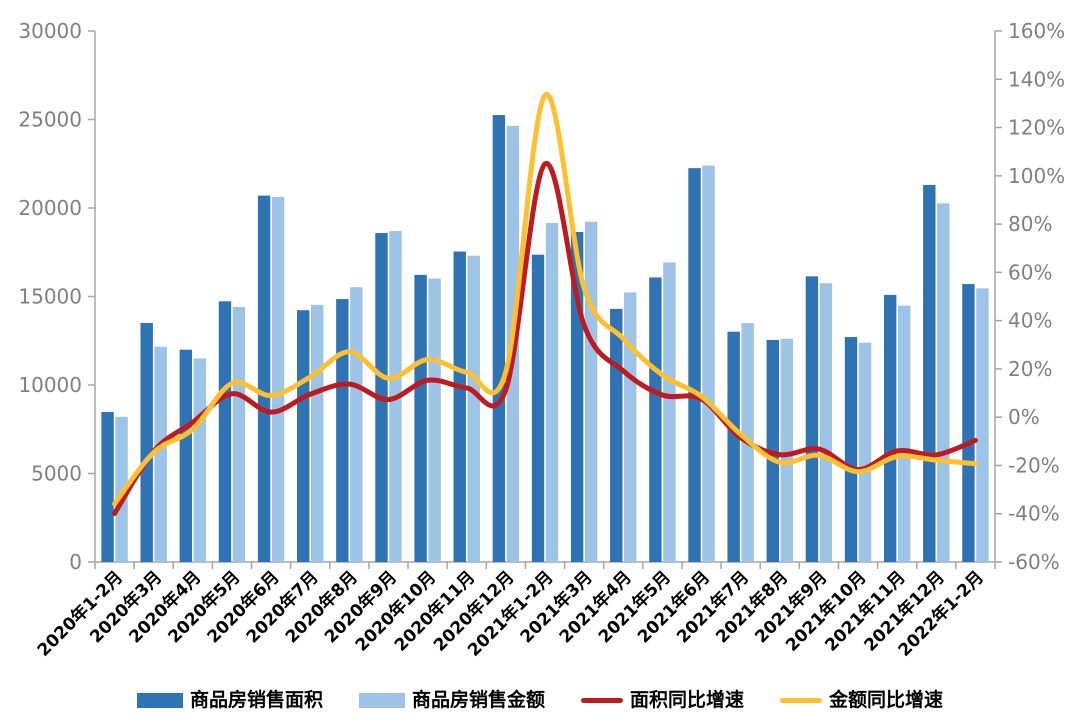 This screenshot has height=726, width=1080. Describe the element at coordinates (1030, 224) in the screenshot. I see `right-axis-tick-label: 80%` at that location.